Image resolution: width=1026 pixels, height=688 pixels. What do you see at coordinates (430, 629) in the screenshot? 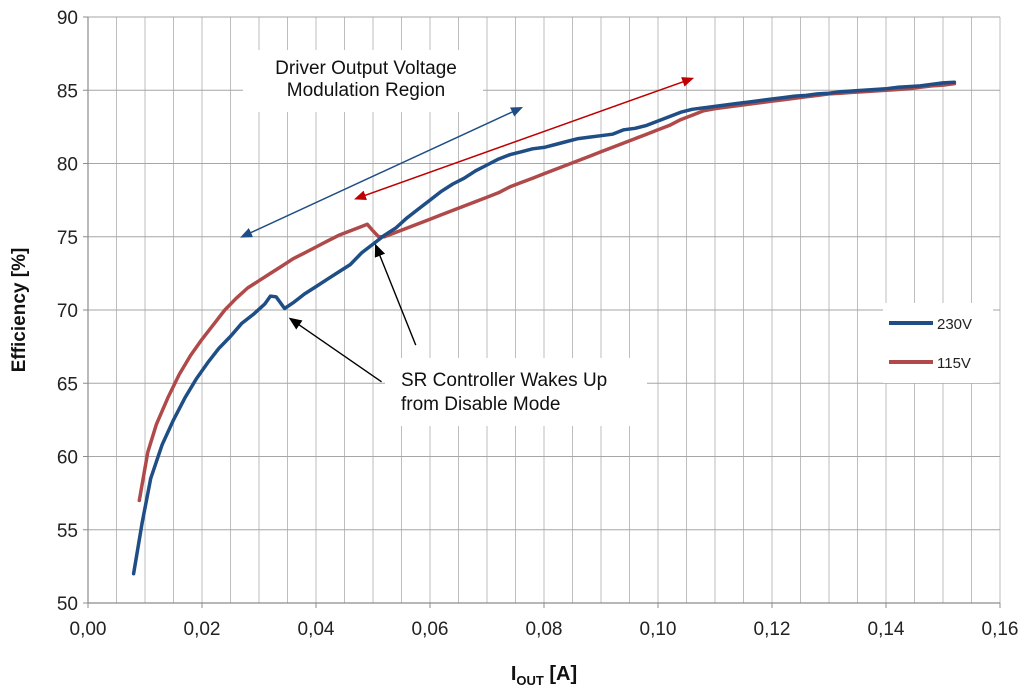
I see `x-tick-label: 0,06` at bounding box center [430, 629].